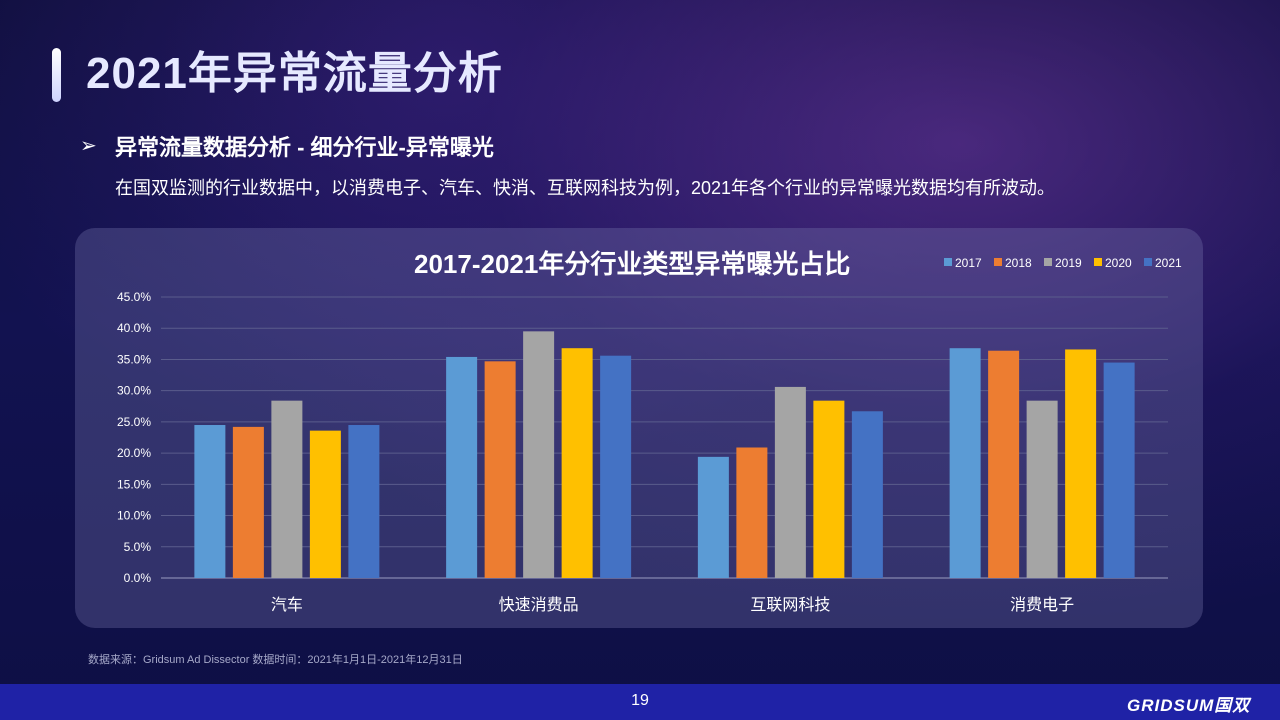 This screenshot has width=1280, height=720. Describe the element at coordinates (998, 262) in the screenshot. I see `legend-swatch-2018` at that location.